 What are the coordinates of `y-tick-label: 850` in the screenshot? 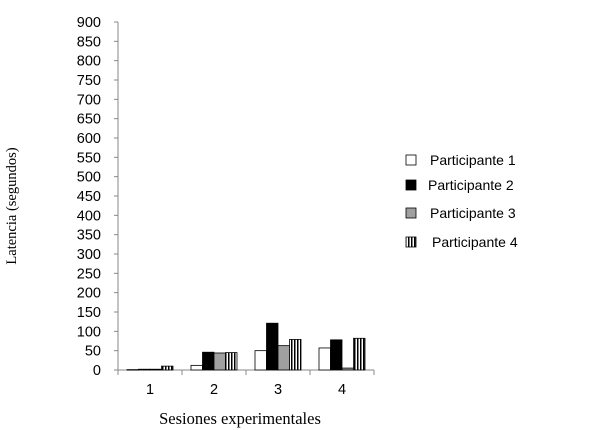 It's located at (89, 42).